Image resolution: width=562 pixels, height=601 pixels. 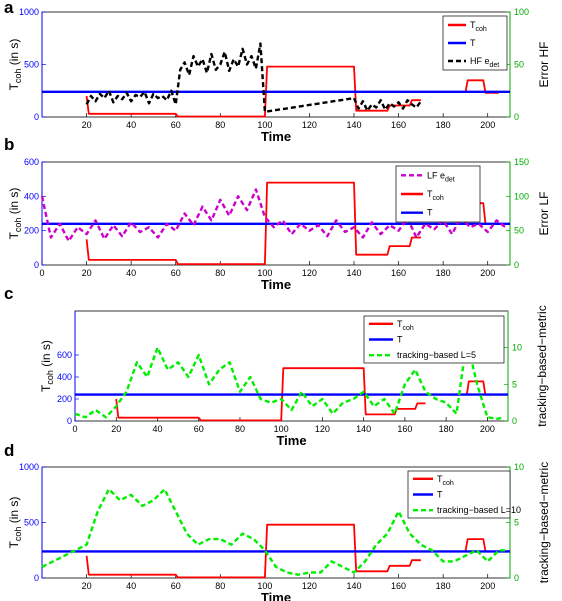 I want to click on panel-d-ytick-left-label: 1000, so click(x=29, y=467).